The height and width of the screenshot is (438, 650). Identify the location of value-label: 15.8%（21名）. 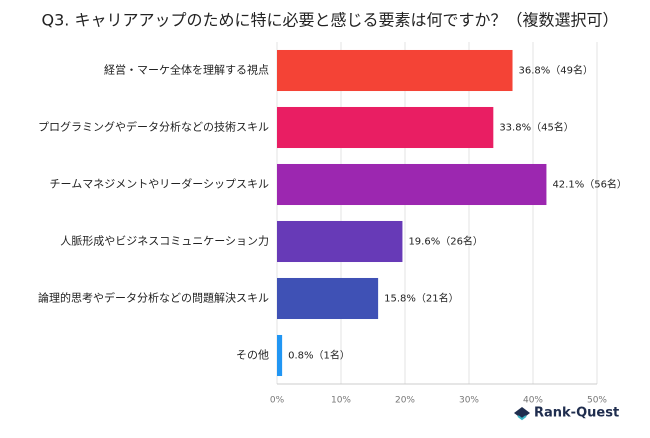
(421, 298).